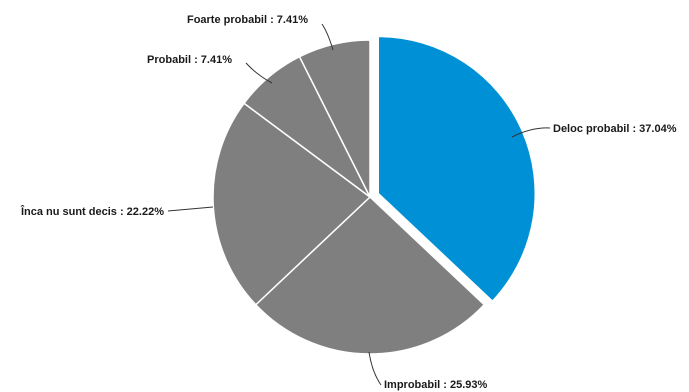 The height and width of the screenshot is (392, 689). Describe the element at coordinates (615, 129) in the screenshot. I see `slice-label: Deloc probabil : 37.04%` at that location.